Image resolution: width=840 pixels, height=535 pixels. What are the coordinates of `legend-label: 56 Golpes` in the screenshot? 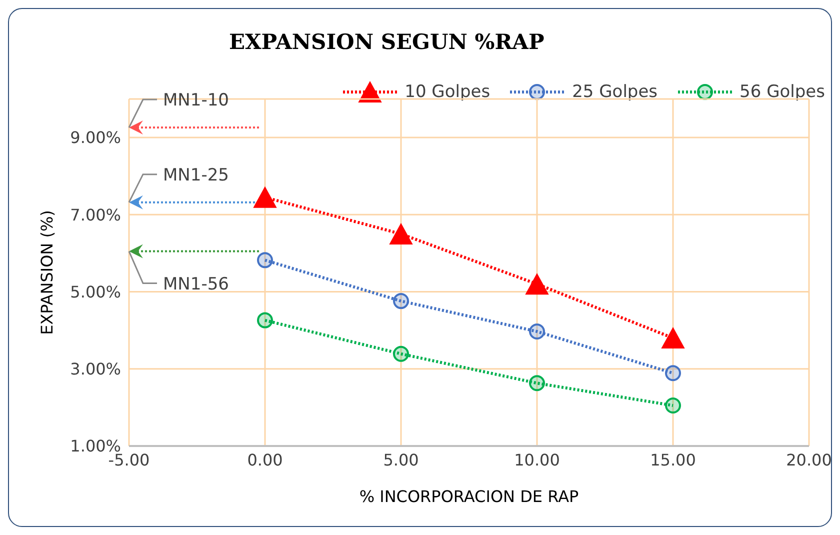 It's located at (781, 92).